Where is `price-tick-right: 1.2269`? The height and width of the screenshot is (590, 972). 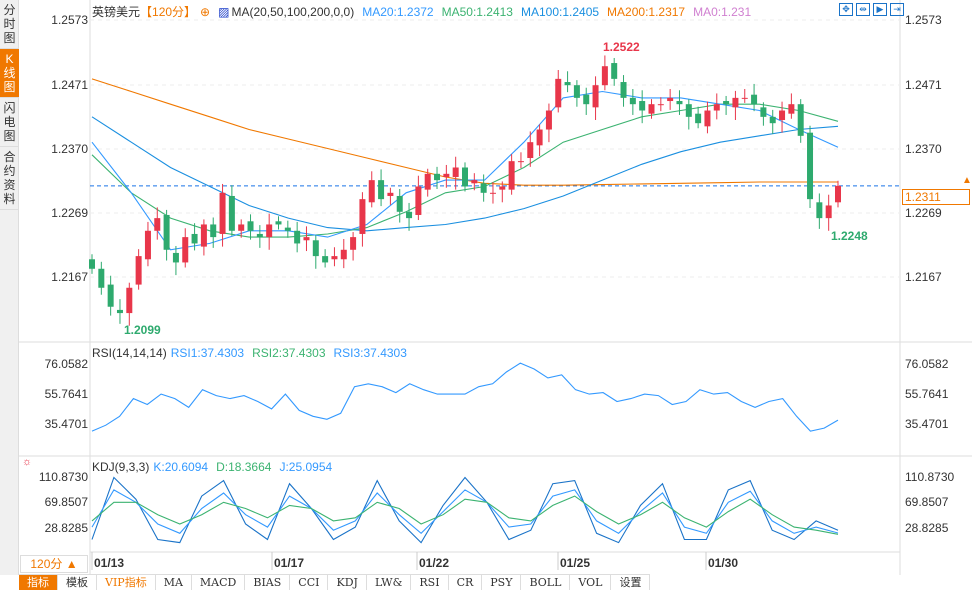 price-tick-right: 1.2269 is located at coordinates (923, 213).